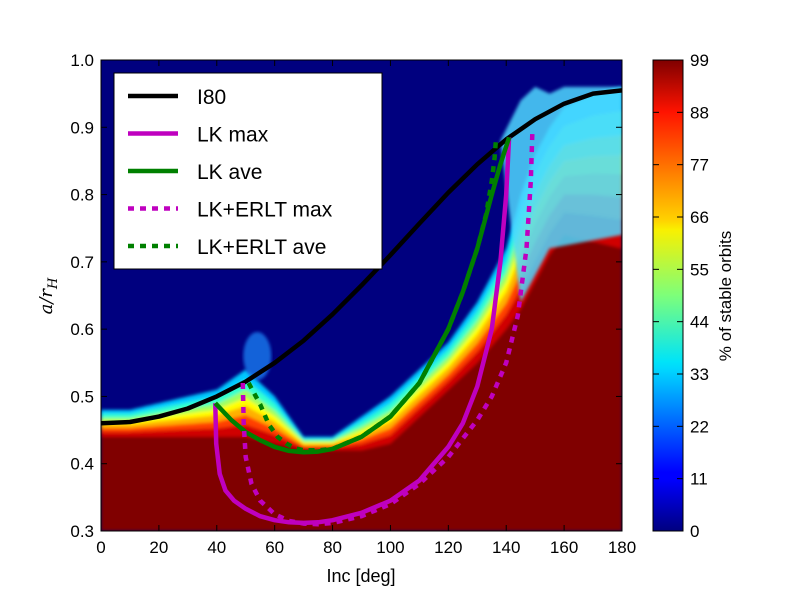 This screenshot has height=600, width=800. Describe the element at coordinates (265, 210) in the screenshot. I see `legend-label: LK+ERLT max` at that location.